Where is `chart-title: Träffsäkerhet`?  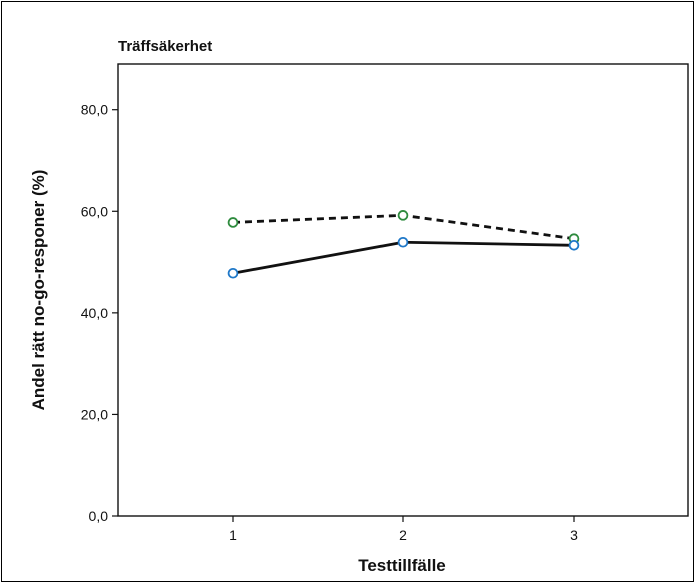
chart-title: Träffsäkerhet is located at coordinates (165, 46).